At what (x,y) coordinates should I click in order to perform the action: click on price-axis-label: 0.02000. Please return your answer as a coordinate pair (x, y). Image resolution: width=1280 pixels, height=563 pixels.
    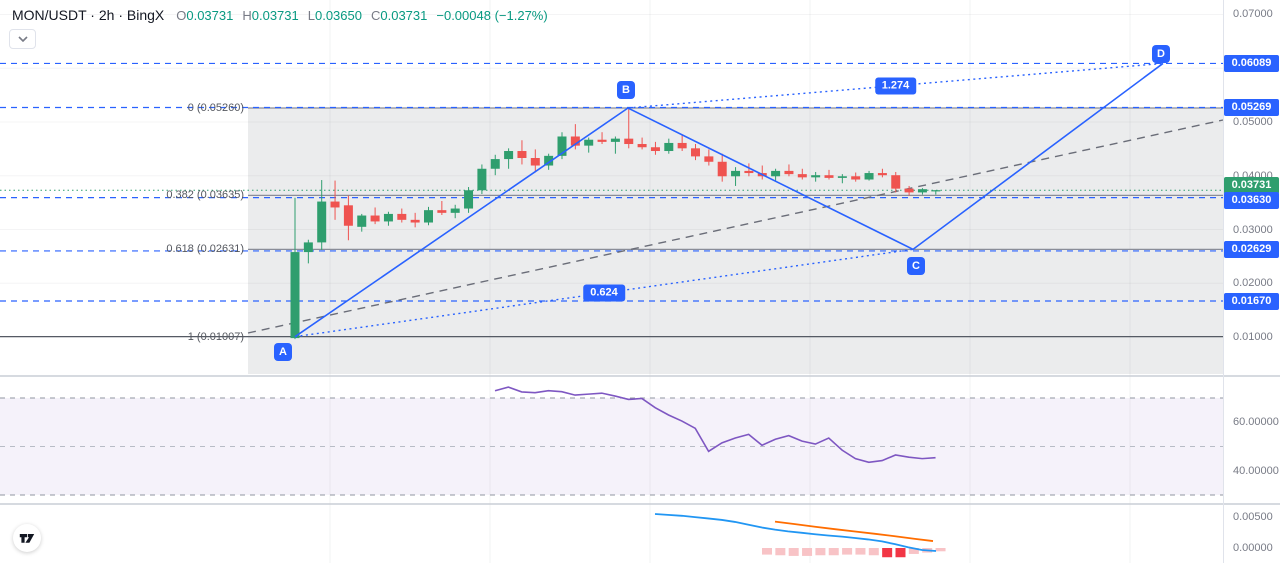
    Looking at the image, I should click on (1253, 283).